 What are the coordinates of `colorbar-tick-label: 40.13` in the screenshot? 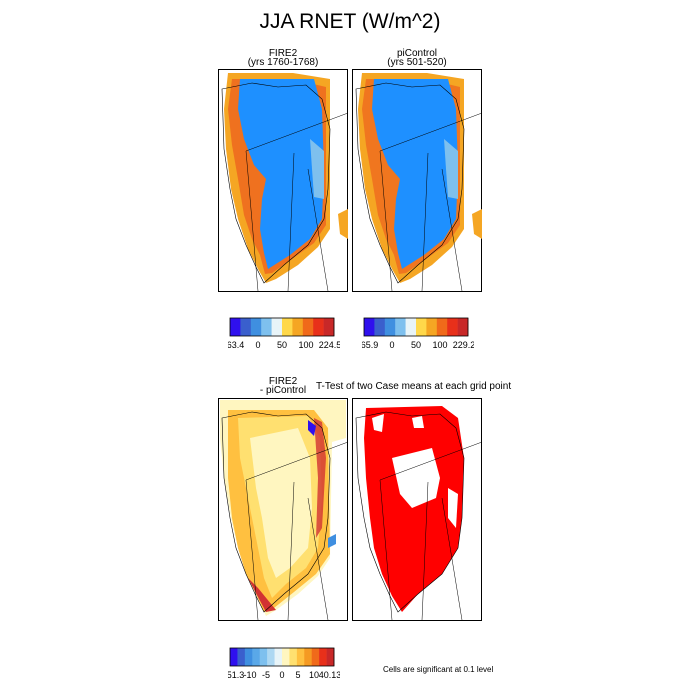 It's located at (329, 675).